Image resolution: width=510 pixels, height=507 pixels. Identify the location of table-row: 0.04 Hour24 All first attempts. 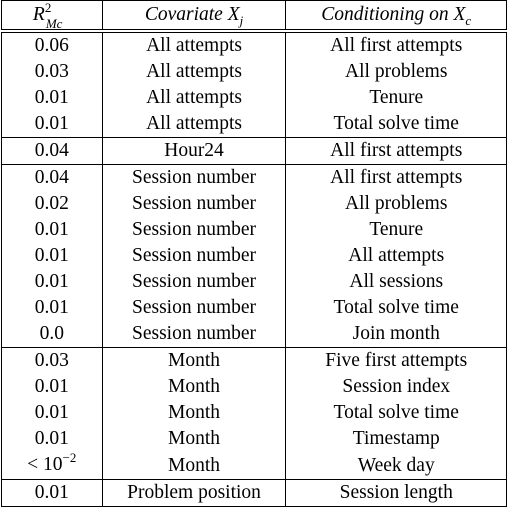
(254, 151).